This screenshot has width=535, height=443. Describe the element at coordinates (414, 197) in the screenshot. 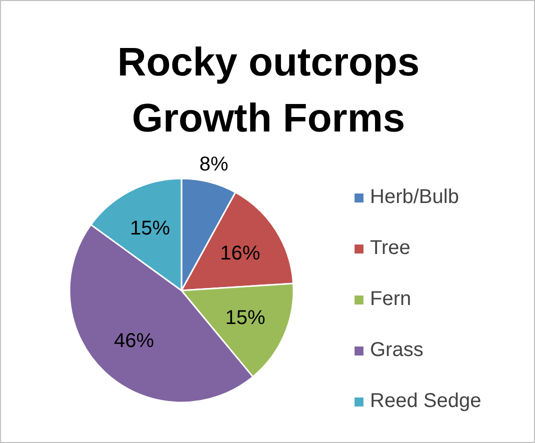

I see `legend-label: Herb/Bulb` at that location.